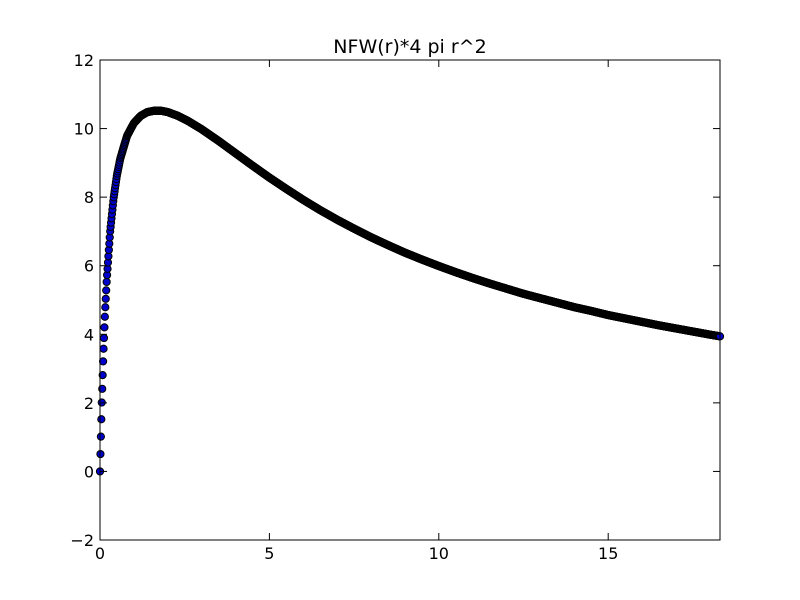  What do you see at coordinates (439, 553) in the screenshot?
I see `x-tick-label: 10` at bounding box center [439, 553].